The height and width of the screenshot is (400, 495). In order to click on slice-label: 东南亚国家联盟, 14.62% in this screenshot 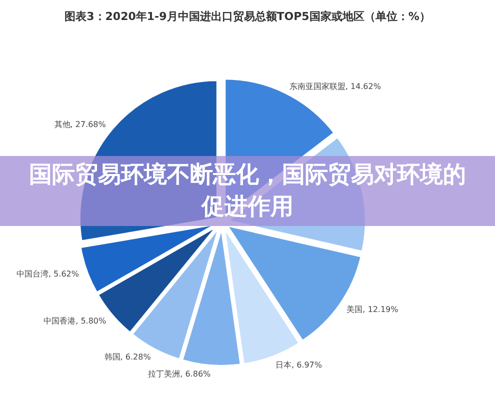, I will do `click(335, 86)`.